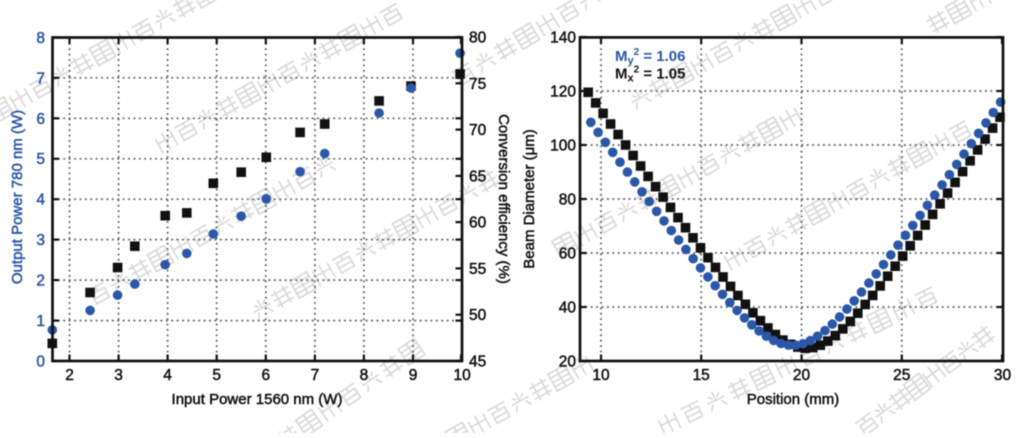 Image resolution: width=1023 pixels, height=438 pixels. Describe the element at coordinates (563, 92) in the screenshot. I see `svg-text: 120` at that location.